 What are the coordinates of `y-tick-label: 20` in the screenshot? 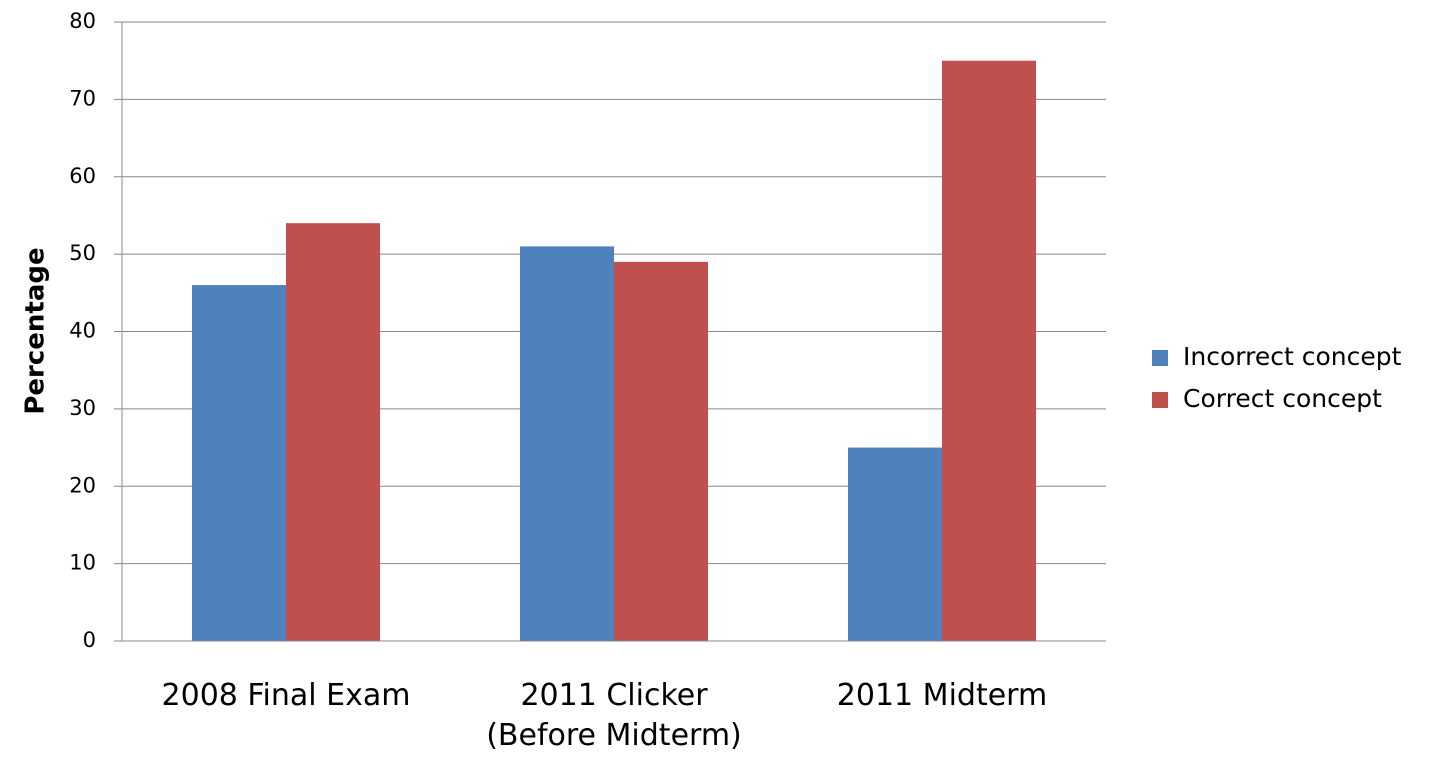 It's located at (82, 485).